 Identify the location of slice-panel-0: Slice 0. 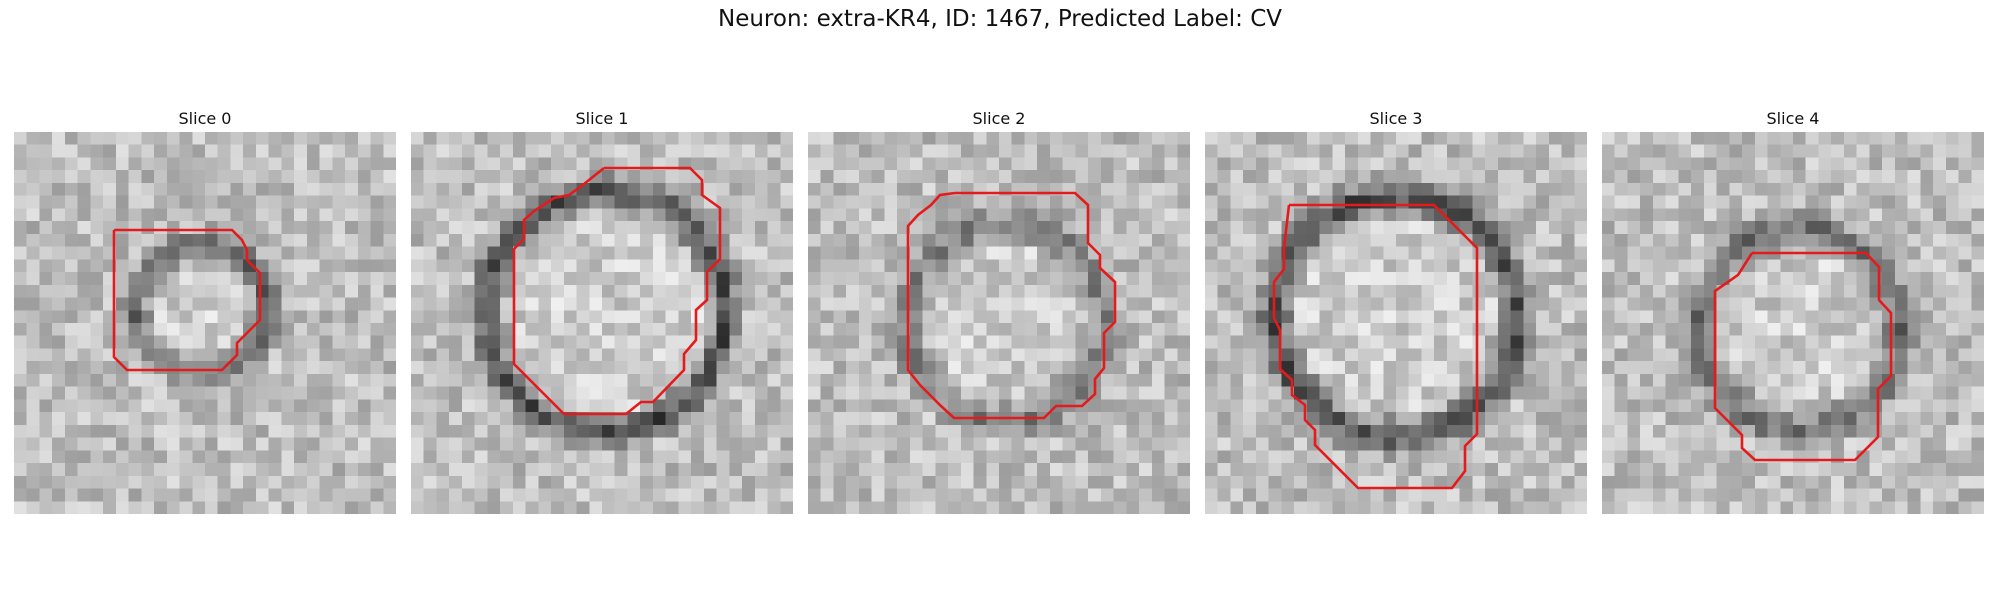
(205, 311).